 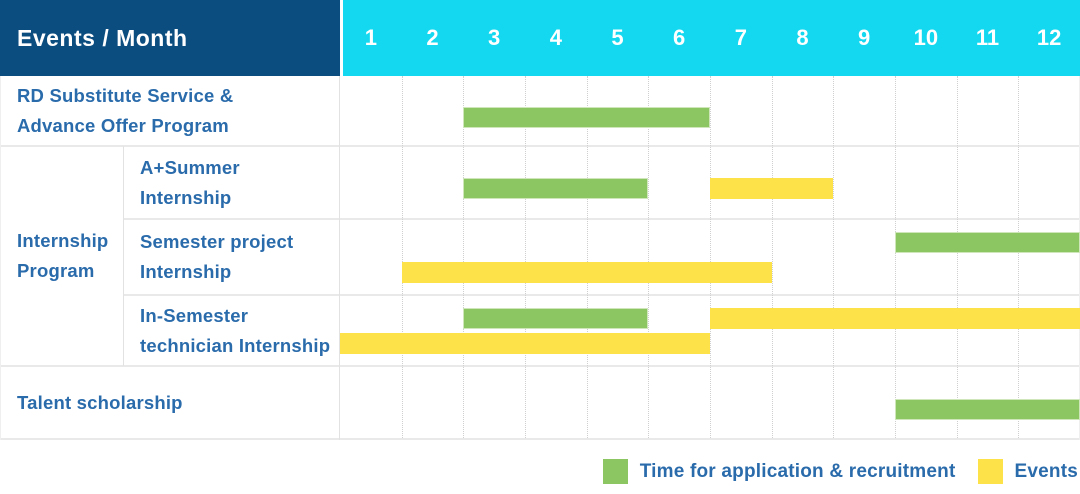 What do you see at coordinates (1049, 37) in the screenshot?
I see `month-header-12: 12` at bounding box center [1049, 37].